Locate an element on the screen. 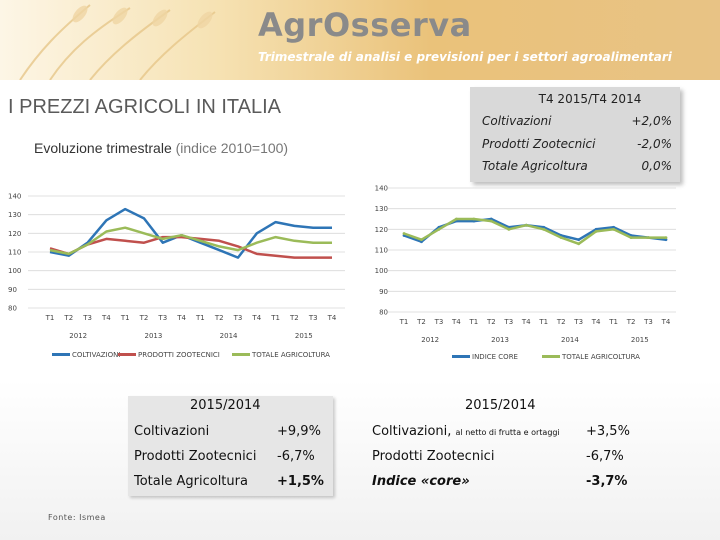 This screenshot has width=720, height=540. y-tick-label: 90 is located at coordinates (12, 290).